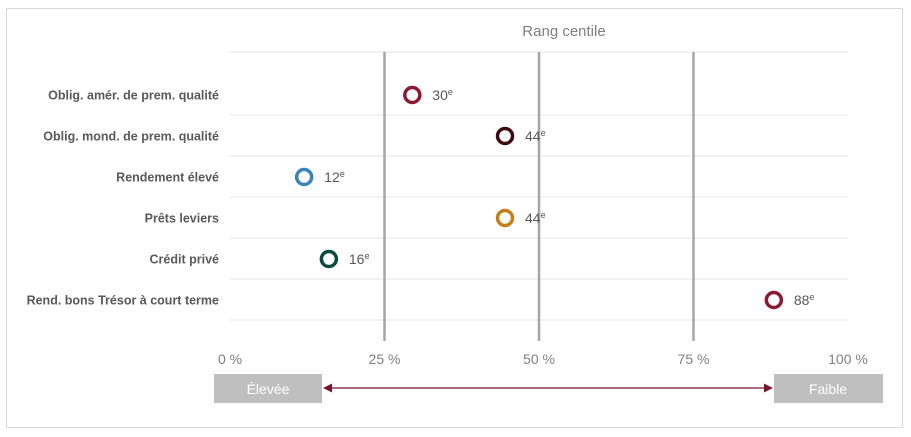 Image resolution: width=911 pixels, height=437 pixels. What do you see at coordinates (848, 359) in the screenshot?
I see `x-tick-label: 100 %` at bounding box center [848, 359].